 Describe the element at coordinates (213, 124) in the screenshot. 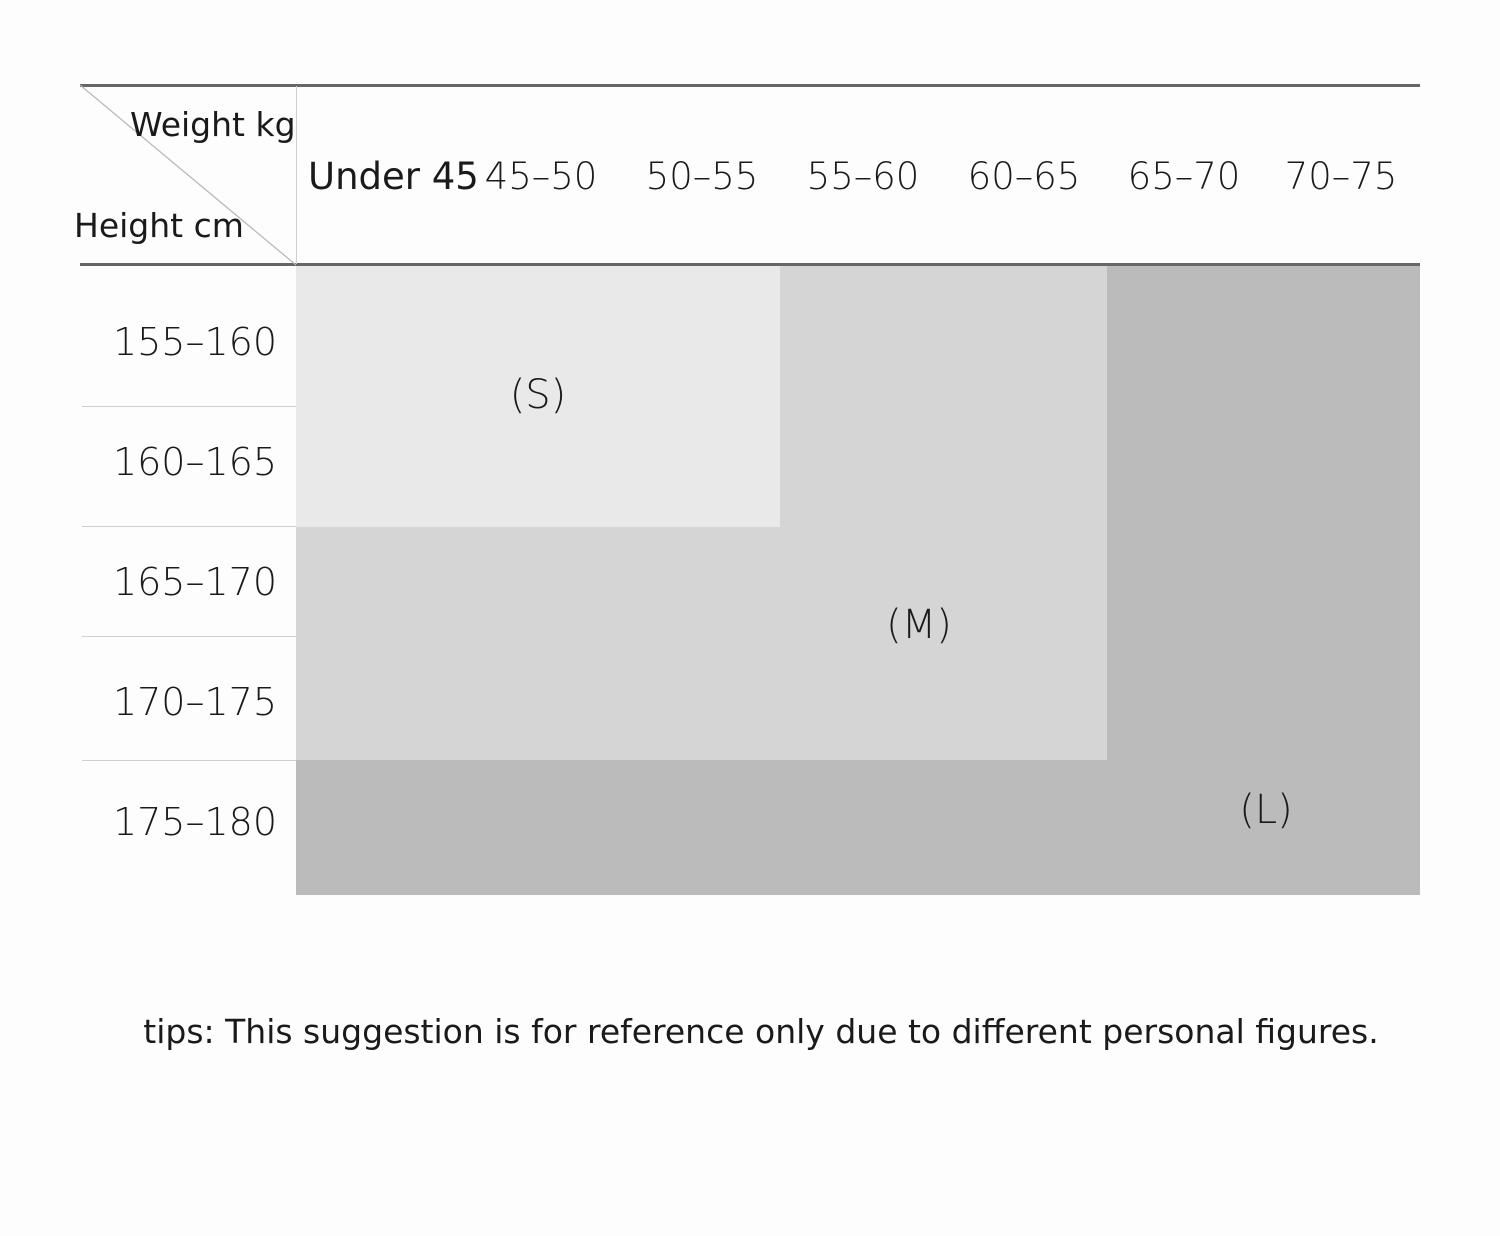

I see `weight-axis-label: Weight kg` at that location.